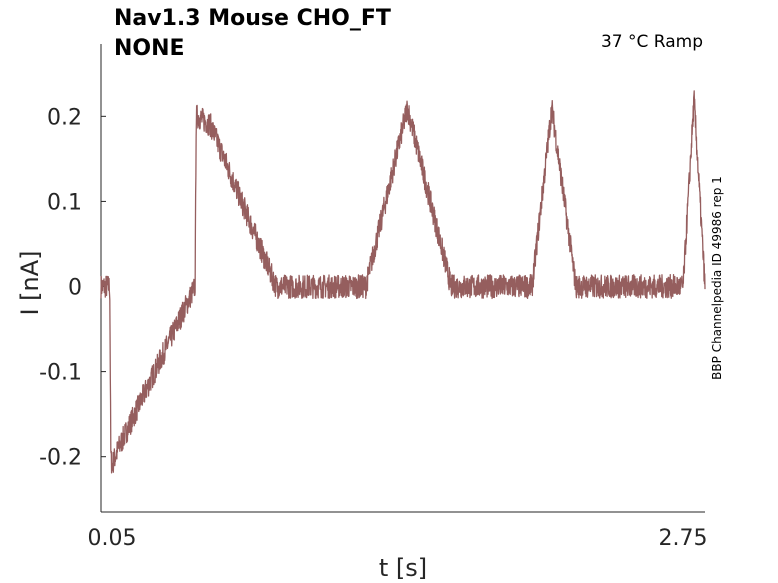 Image resolution: width=778 pixels, height=583 pixels. Describe the element at coordinates (717, 278) in the screenshot. I see `channelpedia-id-label: BBP Channelpedia ID 49986 rep 1` at that location.